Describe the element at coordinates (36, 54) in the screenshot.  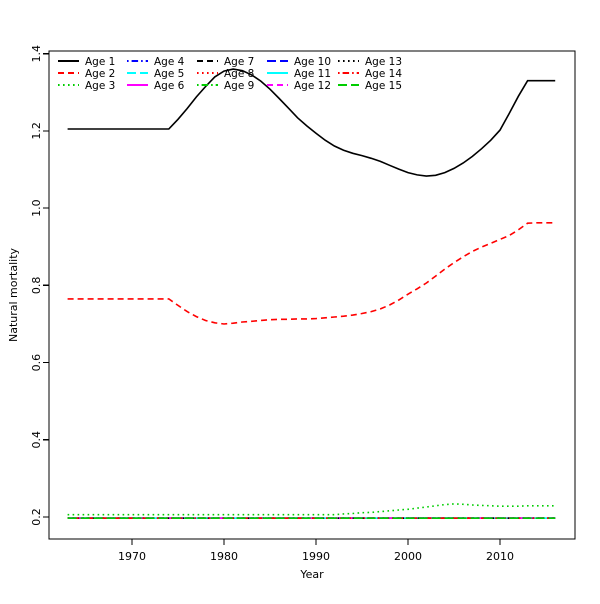
I see `y-tick-label: 1.4` at that location.